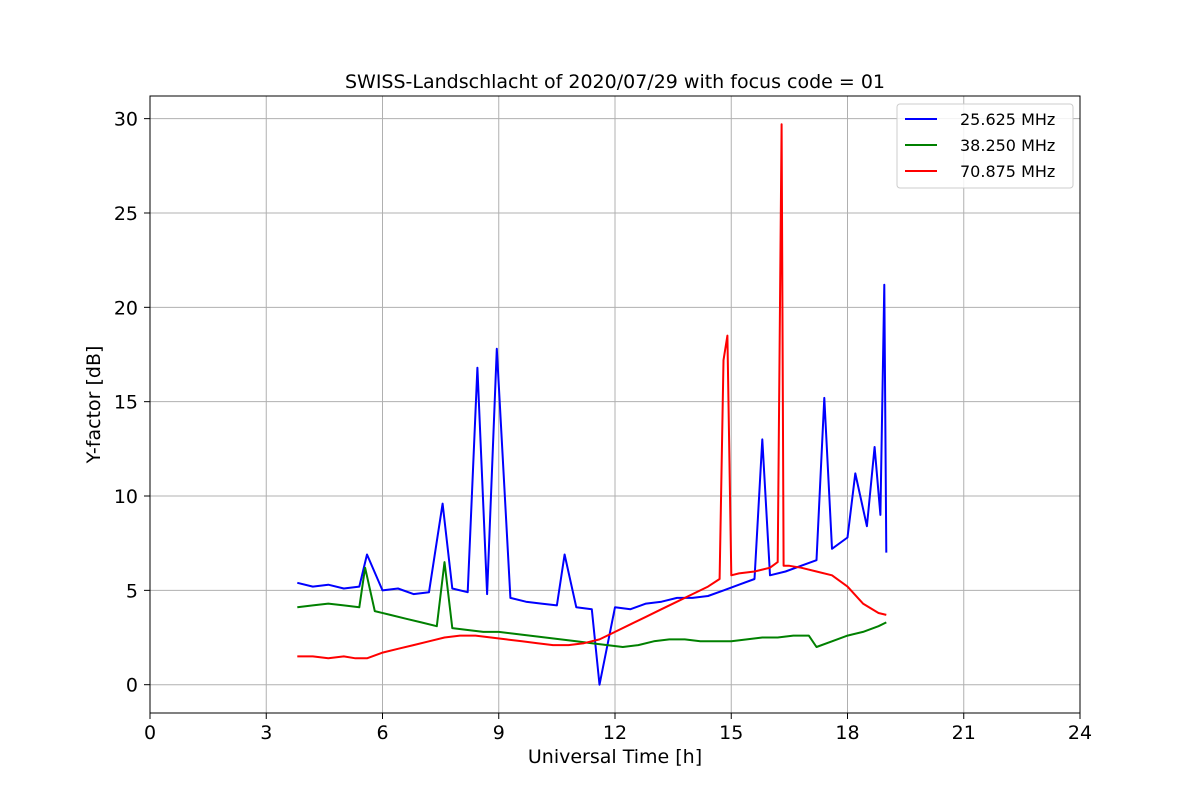  Describe the element at coordinates (615, 733) in the screenshot. I see `x-tick-label: 12` at that location.